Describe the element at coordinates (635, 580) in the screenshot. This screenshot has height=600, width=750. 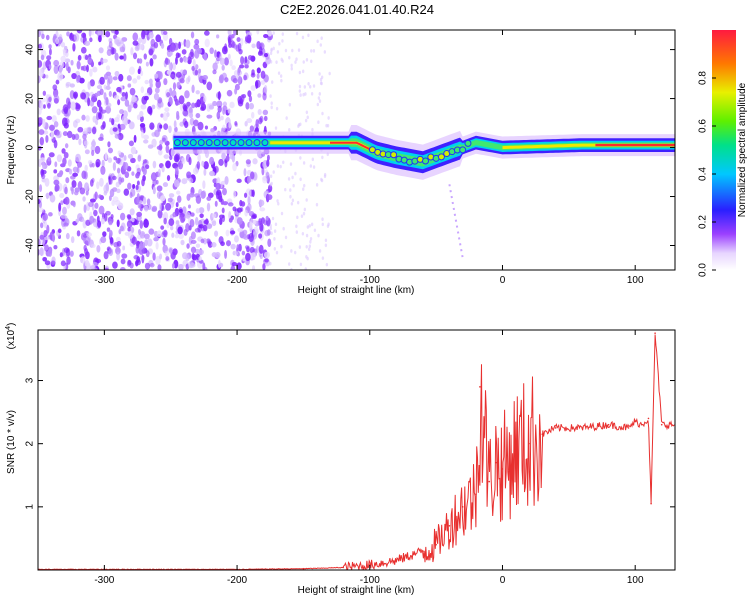
I see `snr-x-tick-label: 100` at that location.